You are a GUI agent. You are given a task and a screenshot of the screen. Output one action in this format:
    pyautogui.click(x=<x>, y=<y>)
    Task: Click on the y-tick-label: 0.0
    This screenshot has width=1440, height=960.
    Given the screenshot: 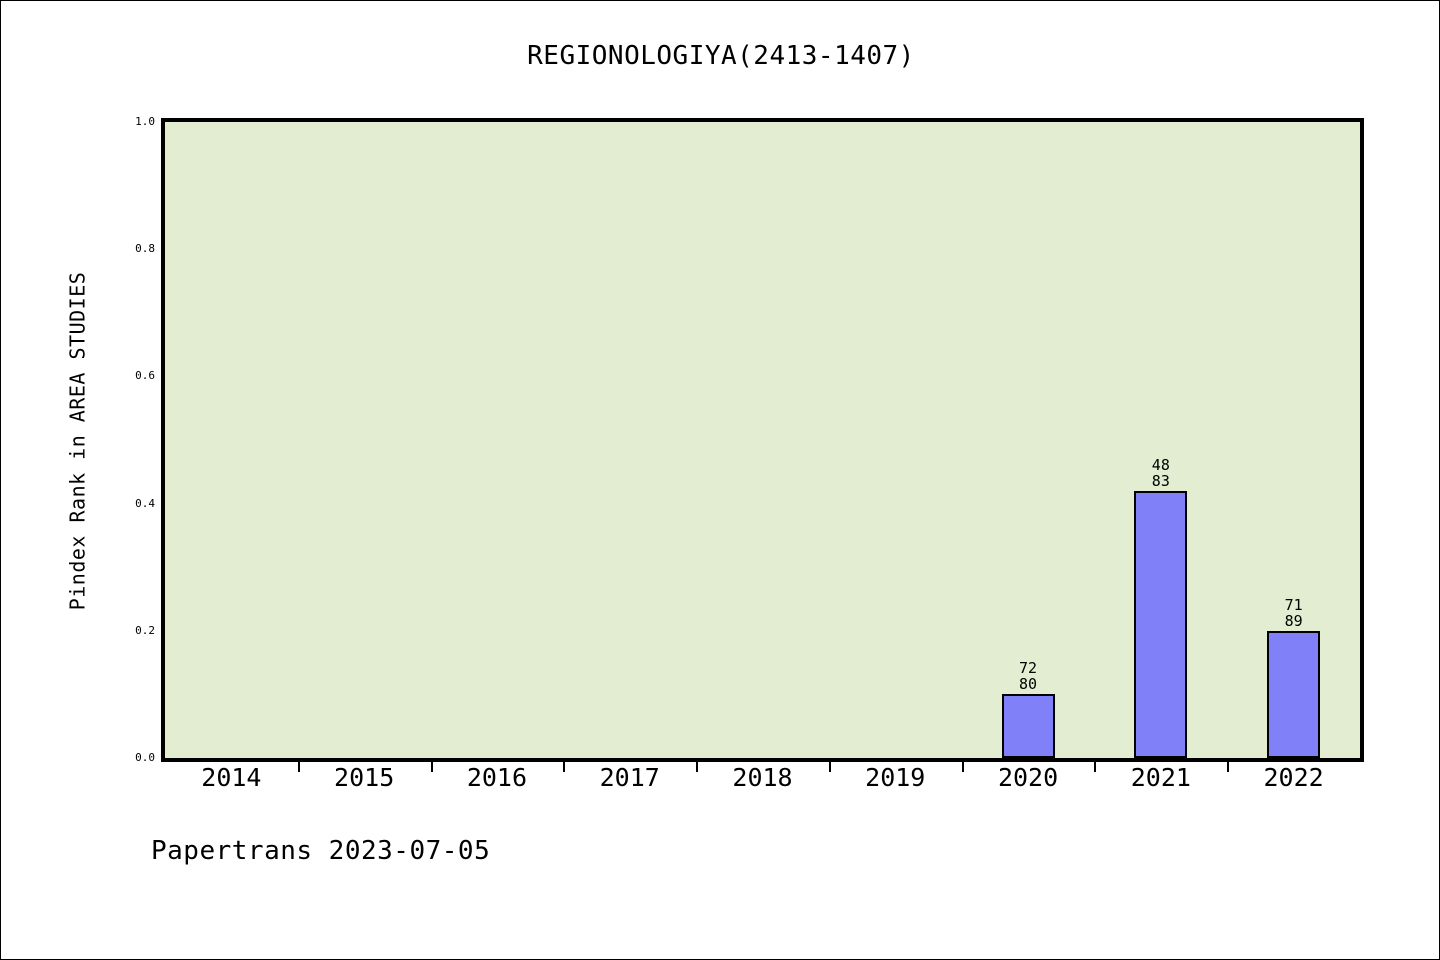 What is the action you would take?
    pyautogui.click(x=145, y=757)
    